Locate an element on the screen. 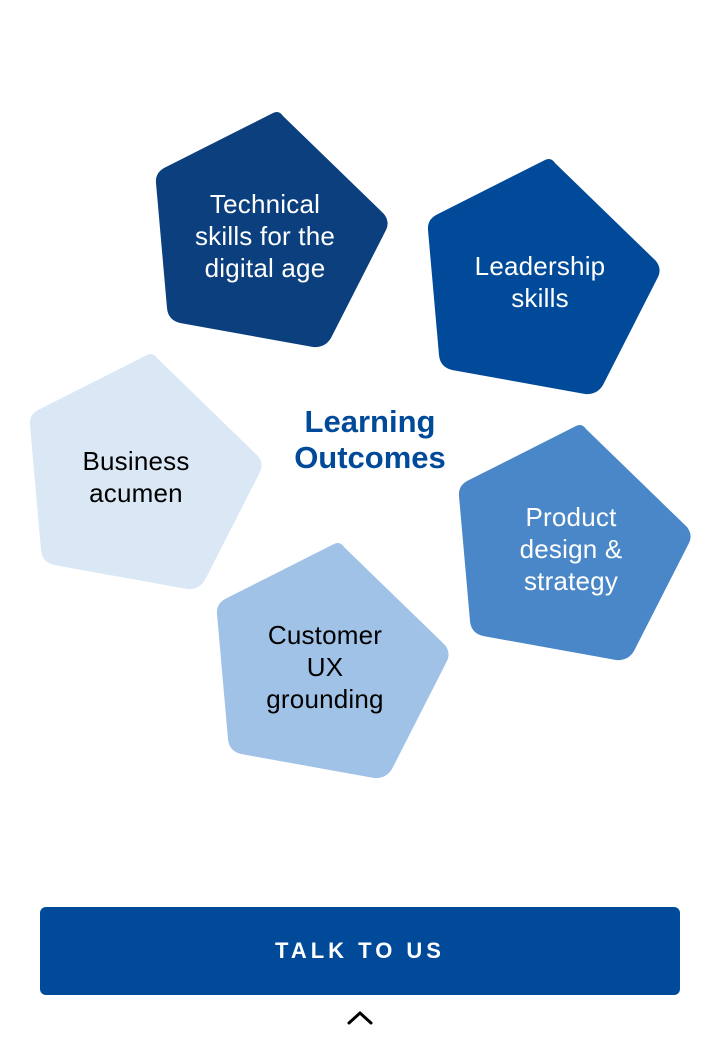  outcome-customer: Customer UX grounding is located at coordinates (331, 660).